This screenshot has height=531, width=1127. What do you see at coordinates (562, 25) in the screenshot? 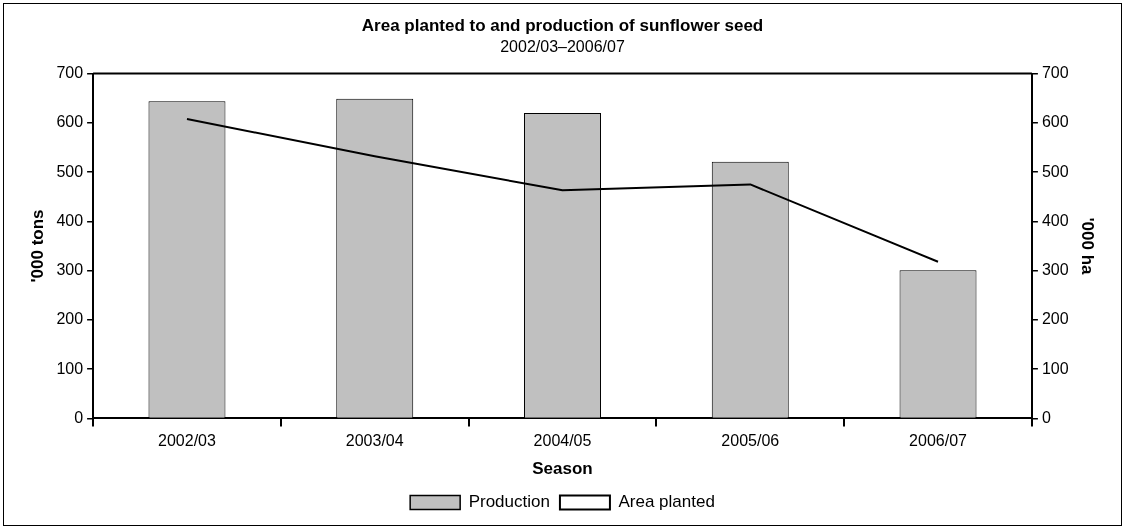
I see `chart-title: Area planted to and production of sunflower seed` at bounding box center [562, 25].